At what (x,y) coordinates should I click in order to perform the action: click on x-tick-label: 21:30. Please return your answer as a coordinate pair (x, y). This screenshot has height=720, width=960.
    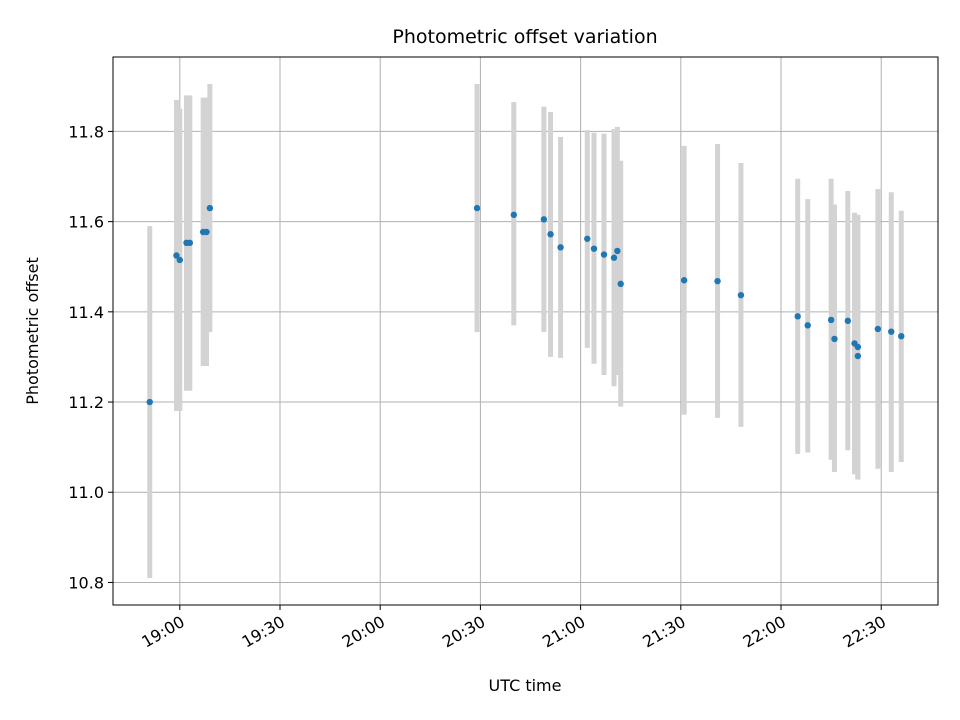
    Looking at the image, I should click on (663, 632).